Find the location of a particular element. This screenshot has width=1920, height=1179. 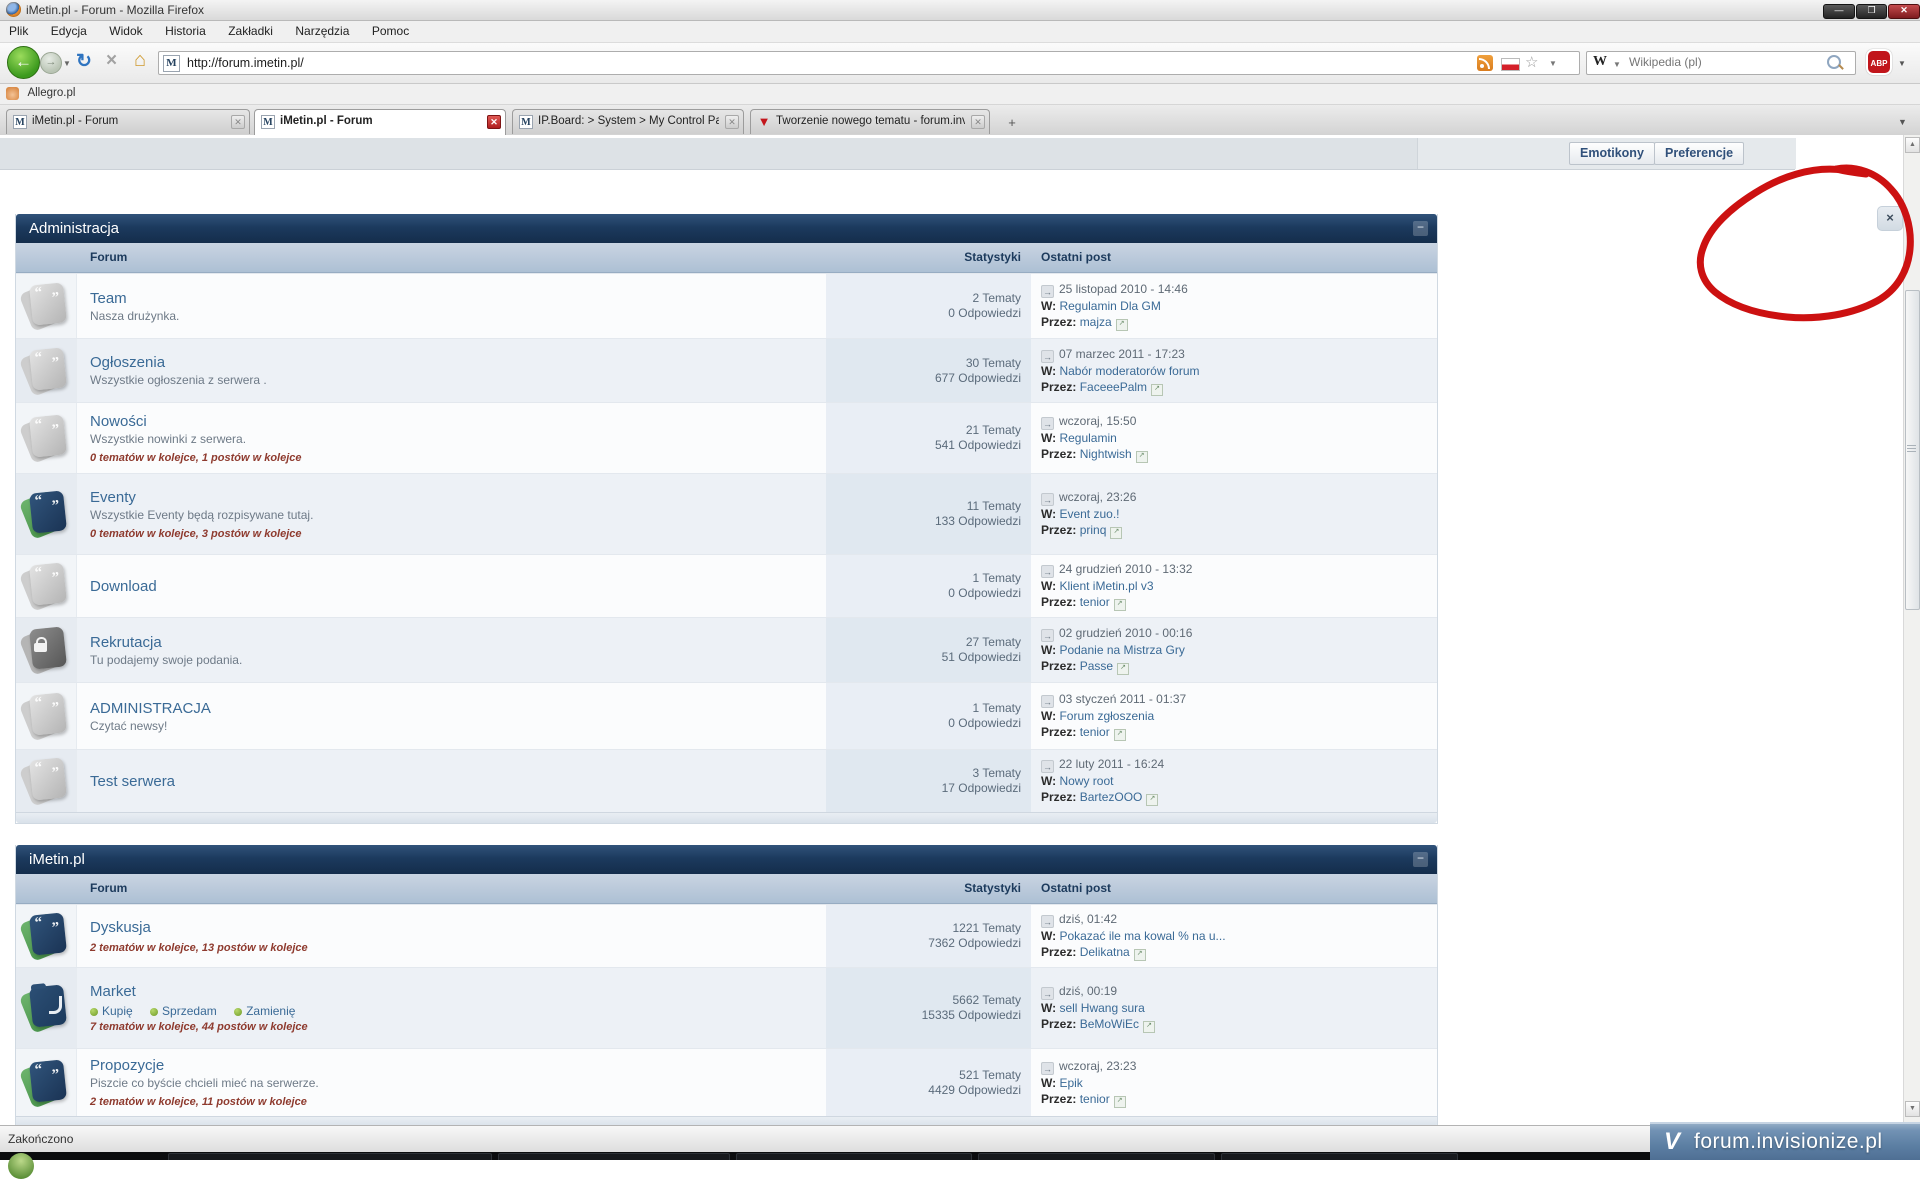

home-button: ⌂ is located at coordinates (140, 60).